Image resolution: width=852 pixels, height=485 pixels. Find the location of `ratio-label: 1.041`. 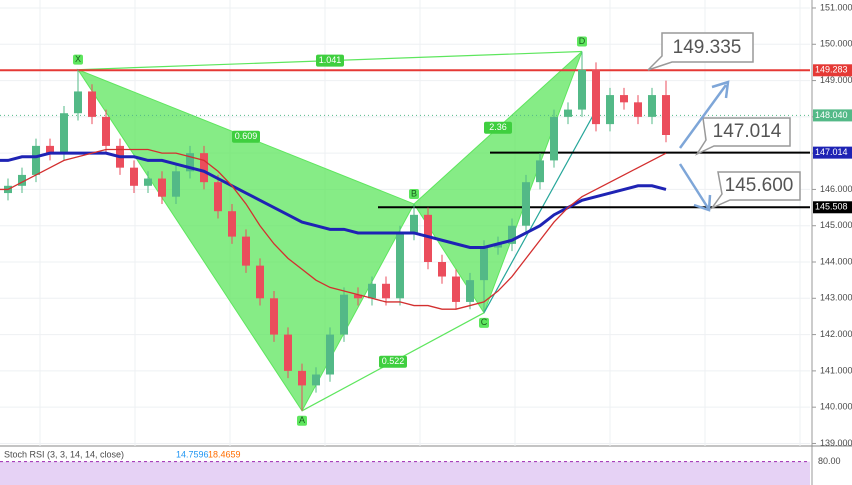

ratio-label: 1.041 is located at coordinates (330, 60).